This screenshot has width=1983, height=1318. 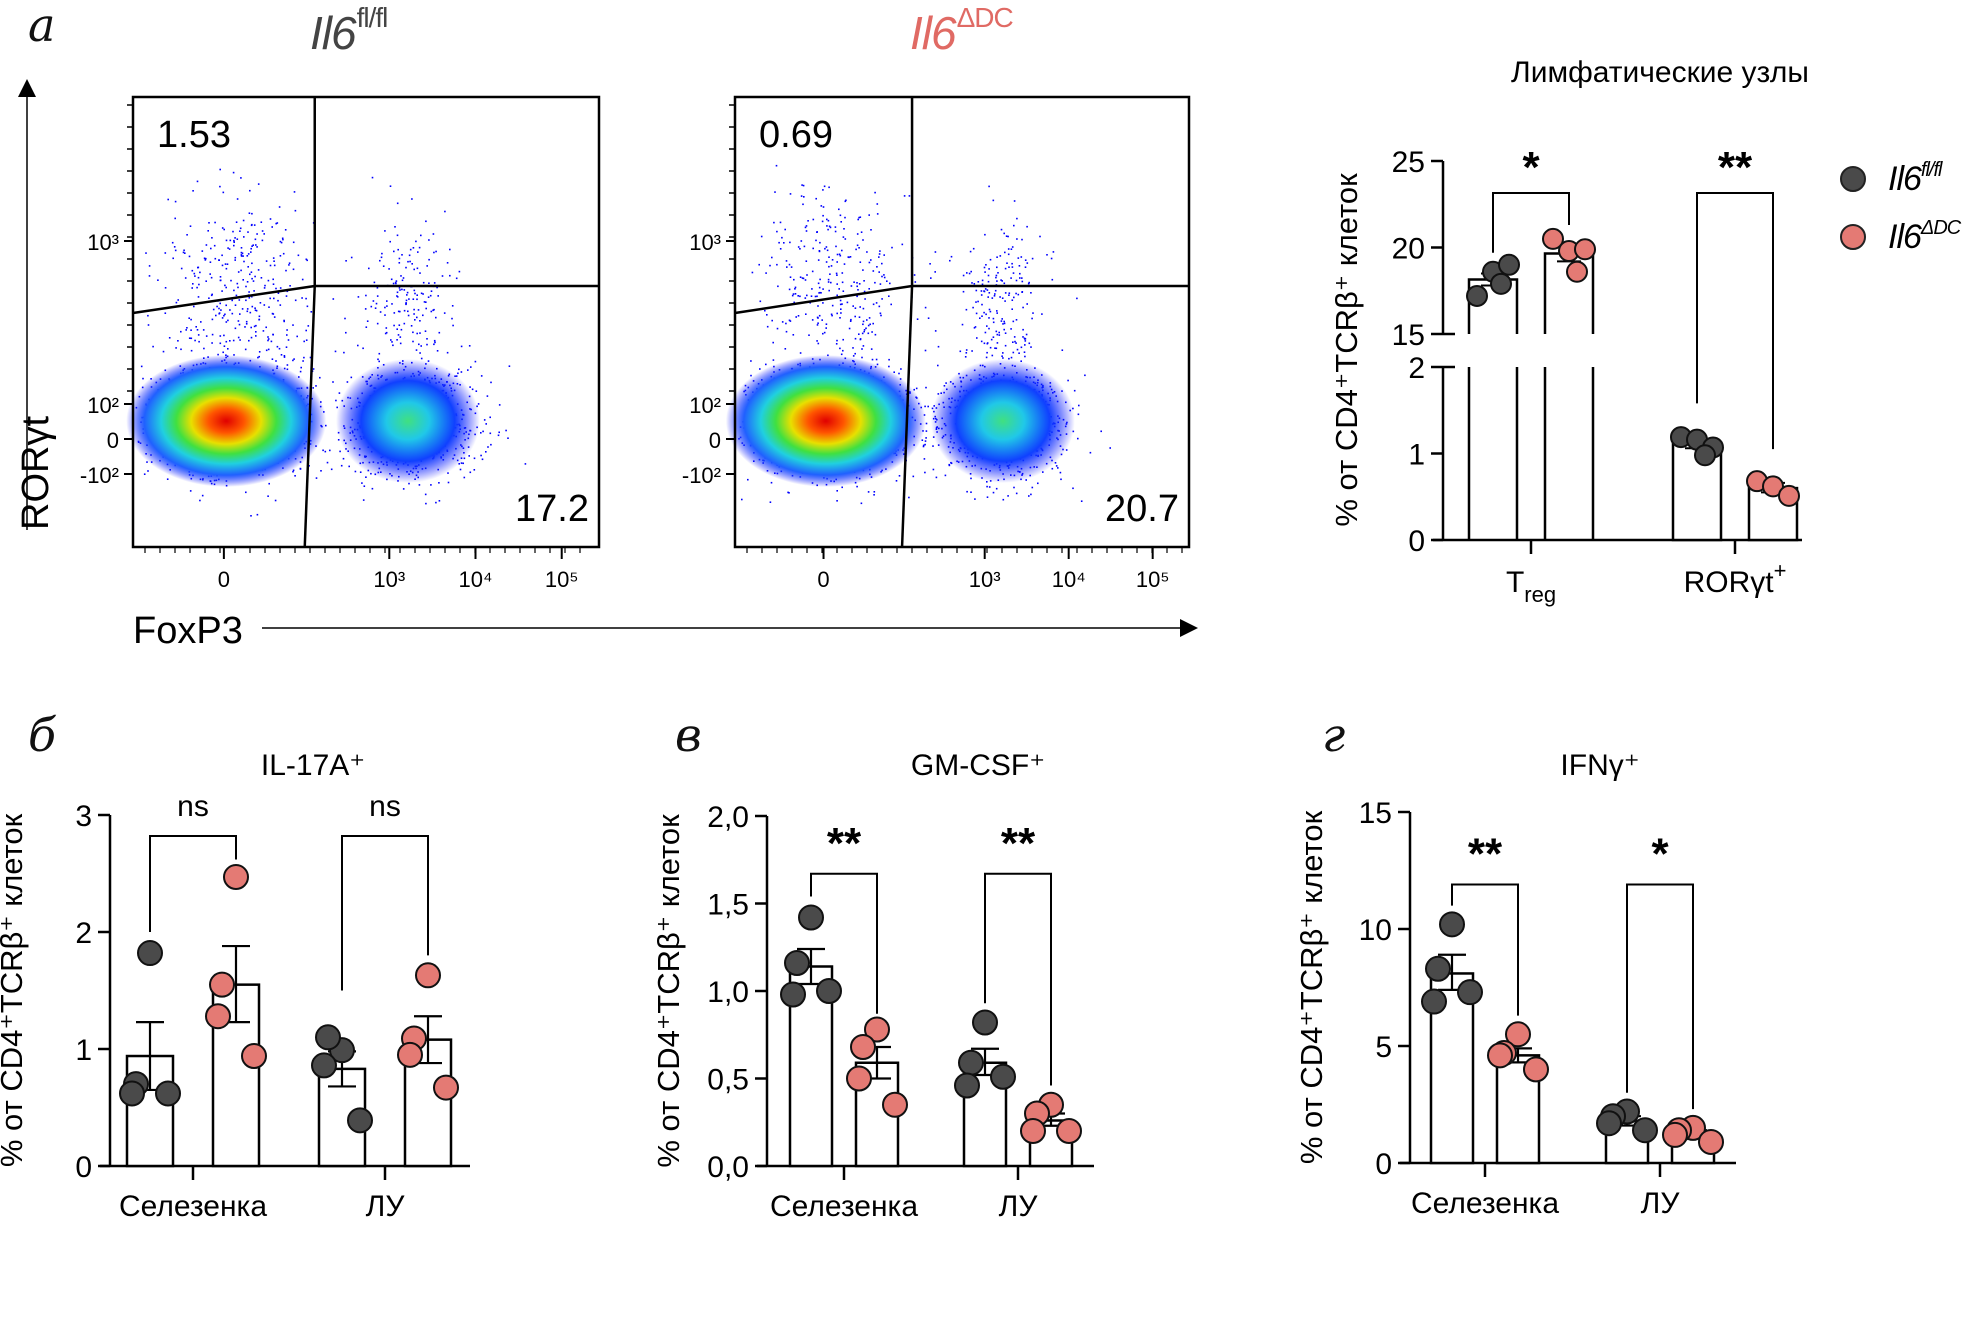 What do you see at coordinates (1375, 930) in the screenshot?
I see `y-tick-label: 10` at bounding box center [1375, 930].